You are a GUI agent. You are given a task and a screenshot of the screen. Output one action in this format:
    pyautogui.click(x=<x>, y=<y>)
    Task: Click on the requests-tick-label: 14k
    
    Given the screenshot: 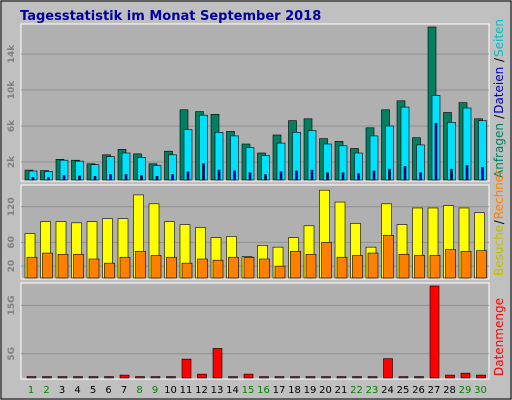 What is the action you would take?
    pyautogui.click(x=12, y=54)
    